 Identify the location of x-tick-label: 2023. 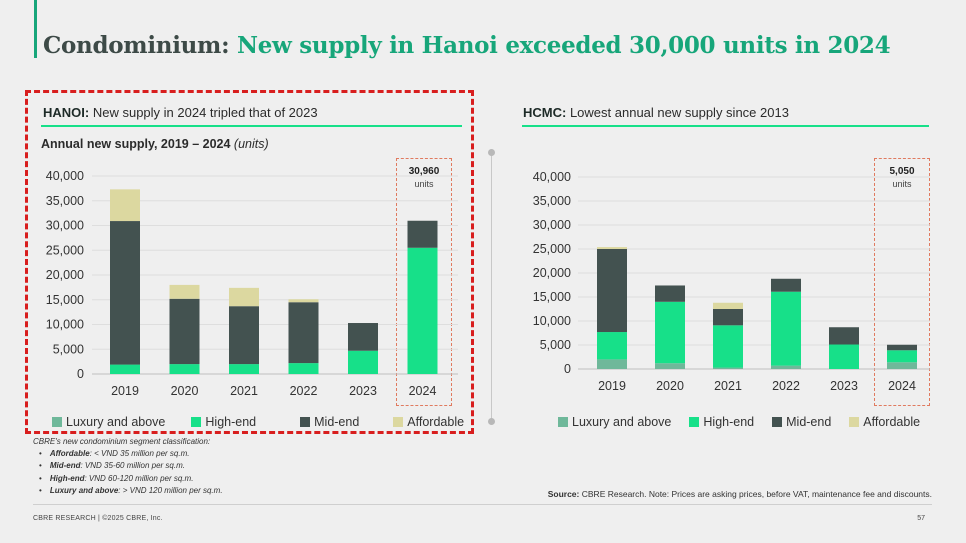
(363, 391).